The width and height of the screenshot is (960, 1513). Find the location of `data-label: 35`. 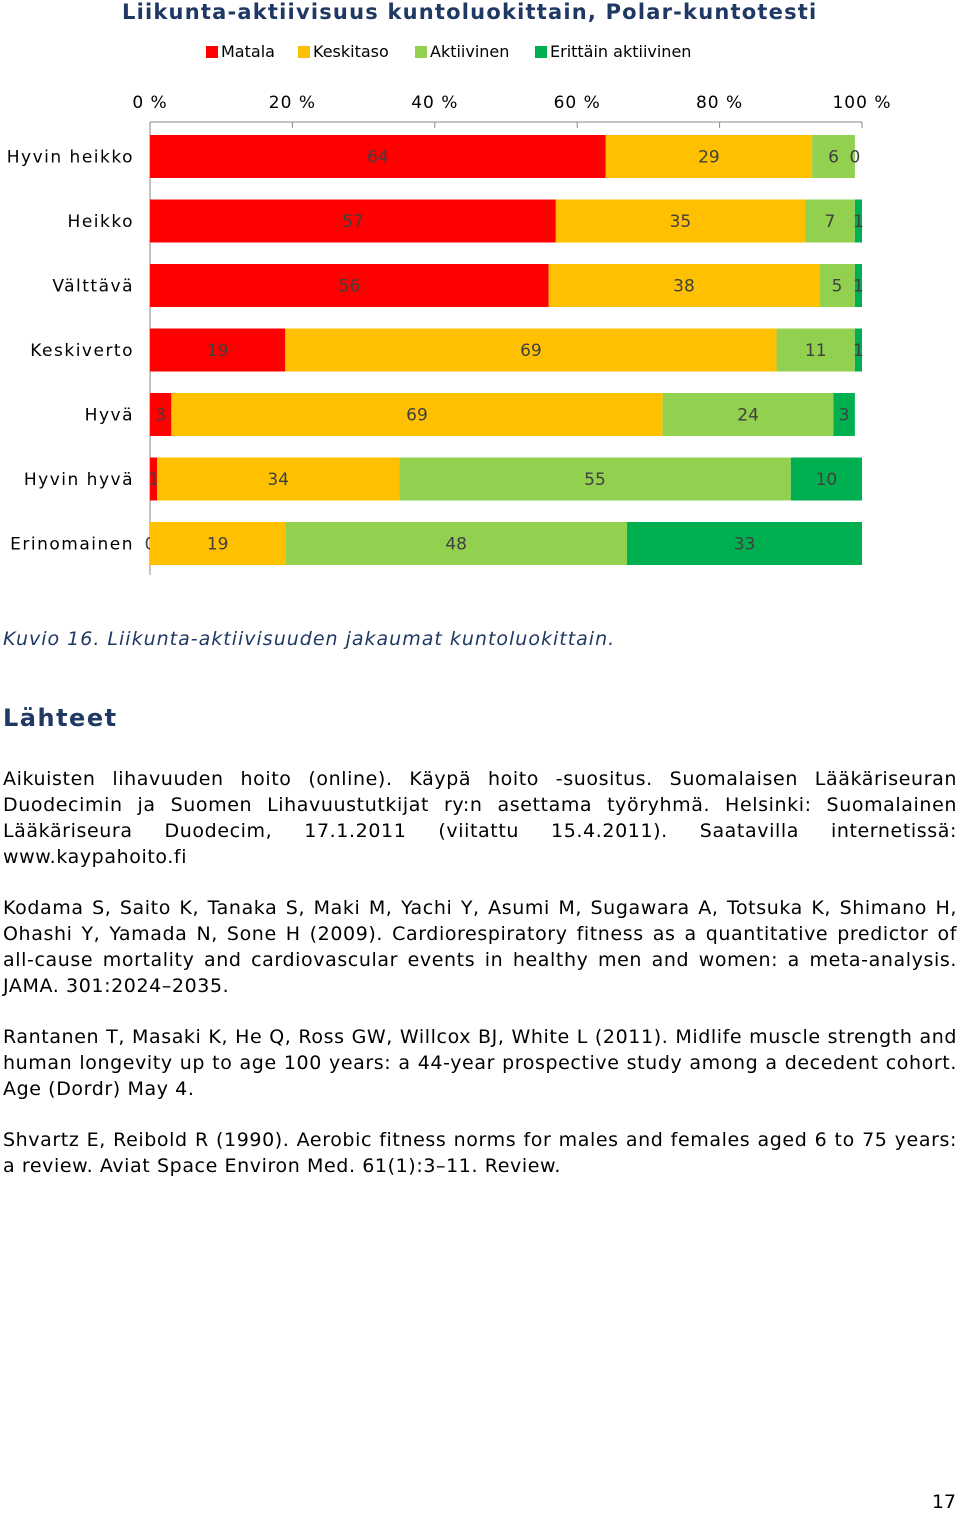

data-label: 35 is located at coordinates (681, 222).